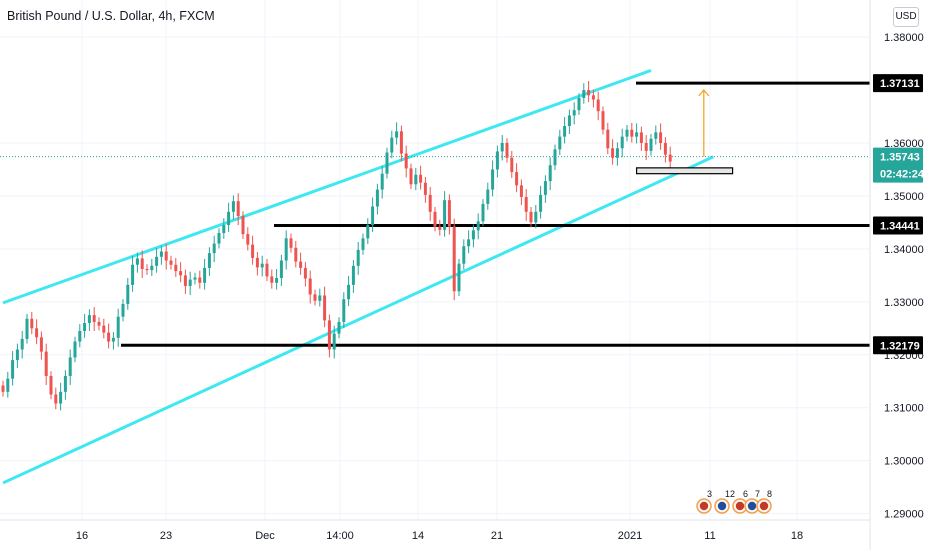 The width and height of the screenshot is (932, 550). What do you see at coordinates (630, 536) in the screenshot?
I see `x-tick-label: 2021` at bounding box center [630, 536].